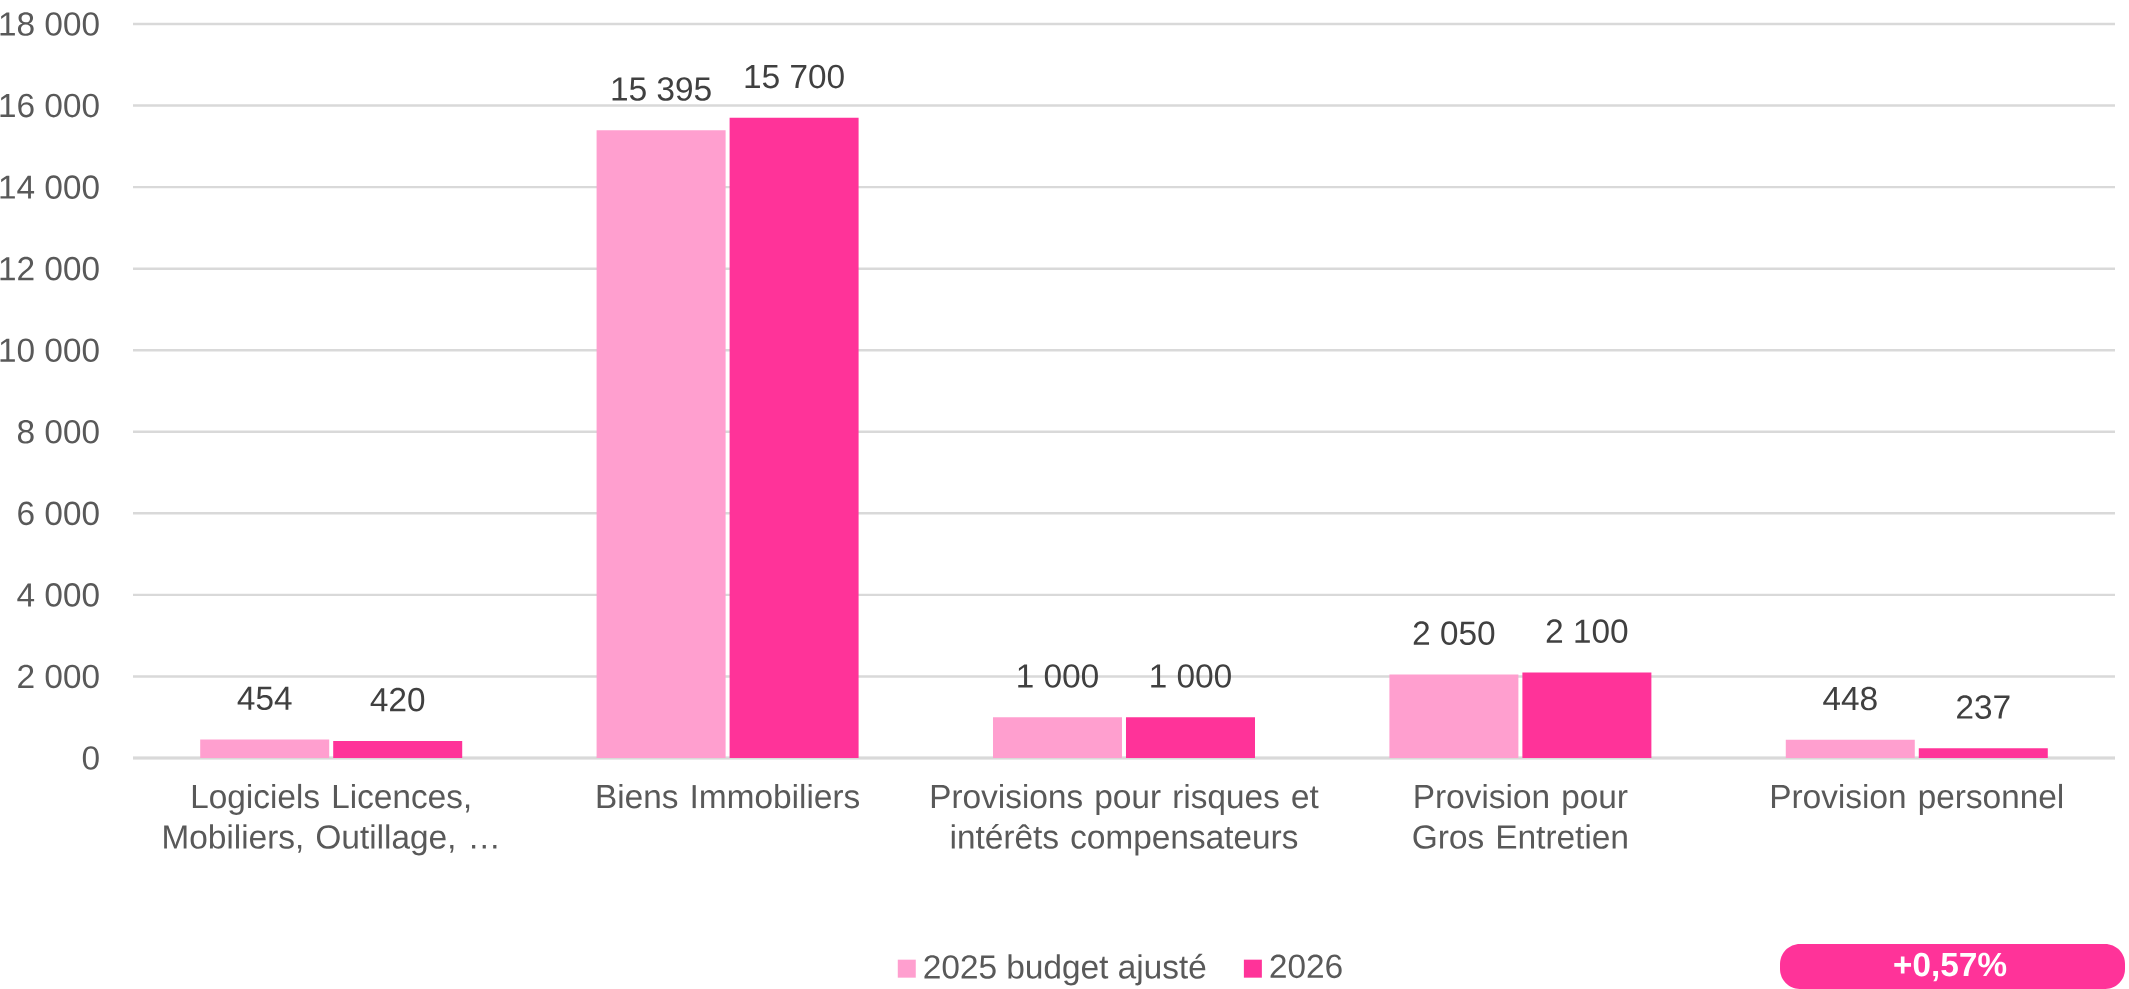  Describe the element at coordinates (49, 268) in the screenshot. I see `y-tick-label: 12 000` at that location.